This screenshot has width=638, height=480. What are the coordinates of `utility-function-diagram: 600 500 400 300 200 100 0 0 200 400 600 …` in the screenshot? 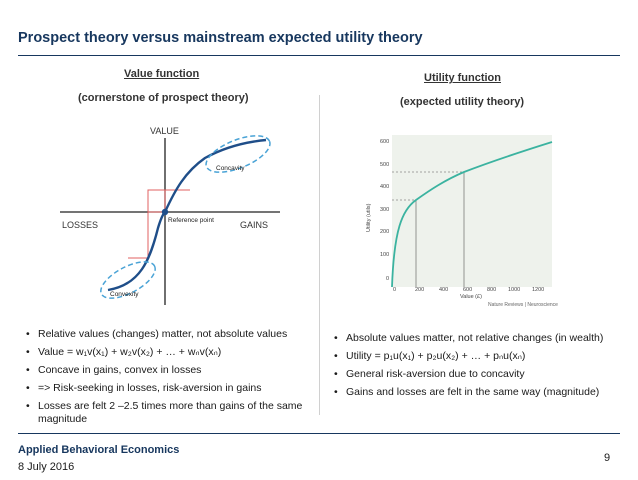 It's located at (462, 221).